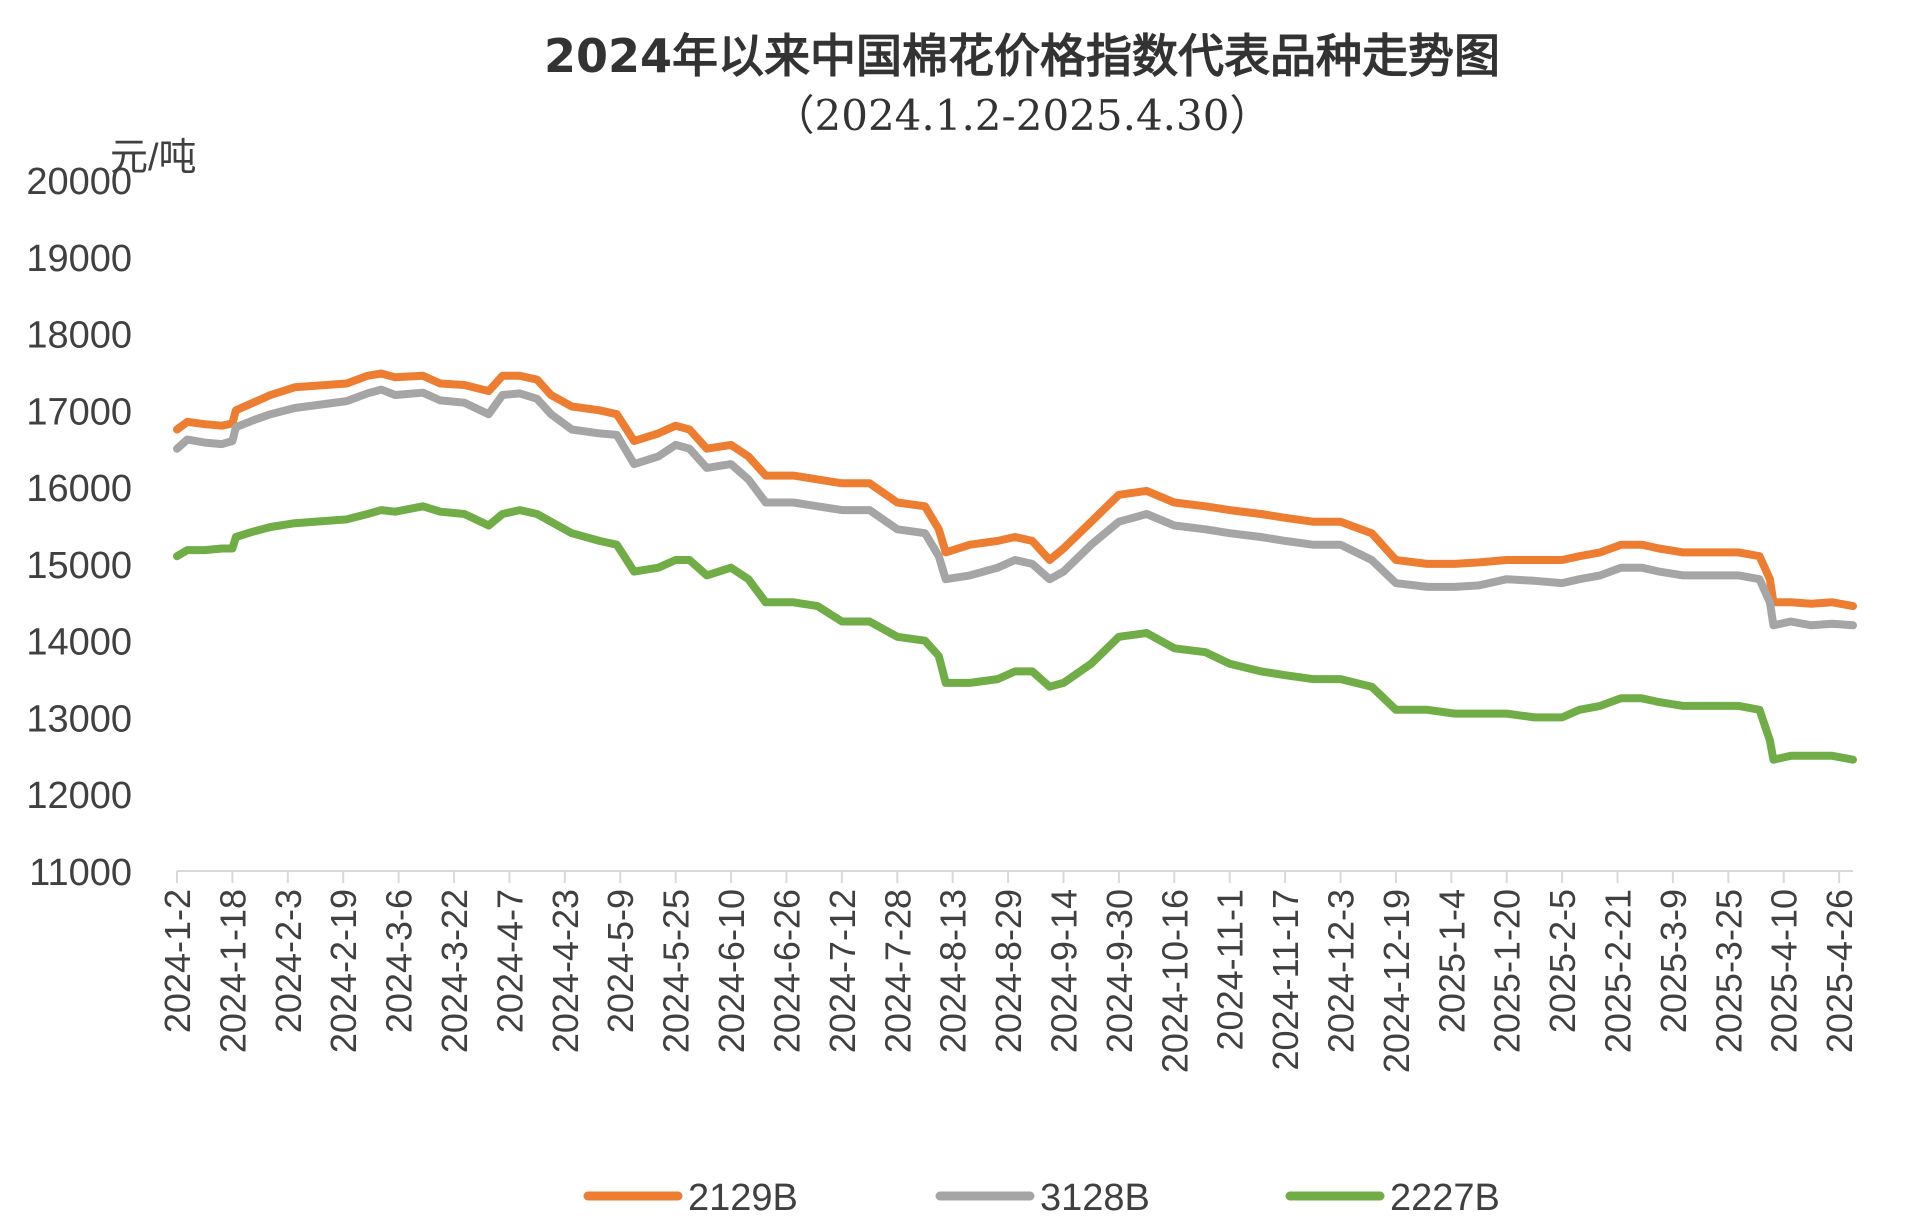 The width and height of the screenshot is (1915, 1229). I want to click on legend-label-2227B: 2227B, so click(1445, 1198).